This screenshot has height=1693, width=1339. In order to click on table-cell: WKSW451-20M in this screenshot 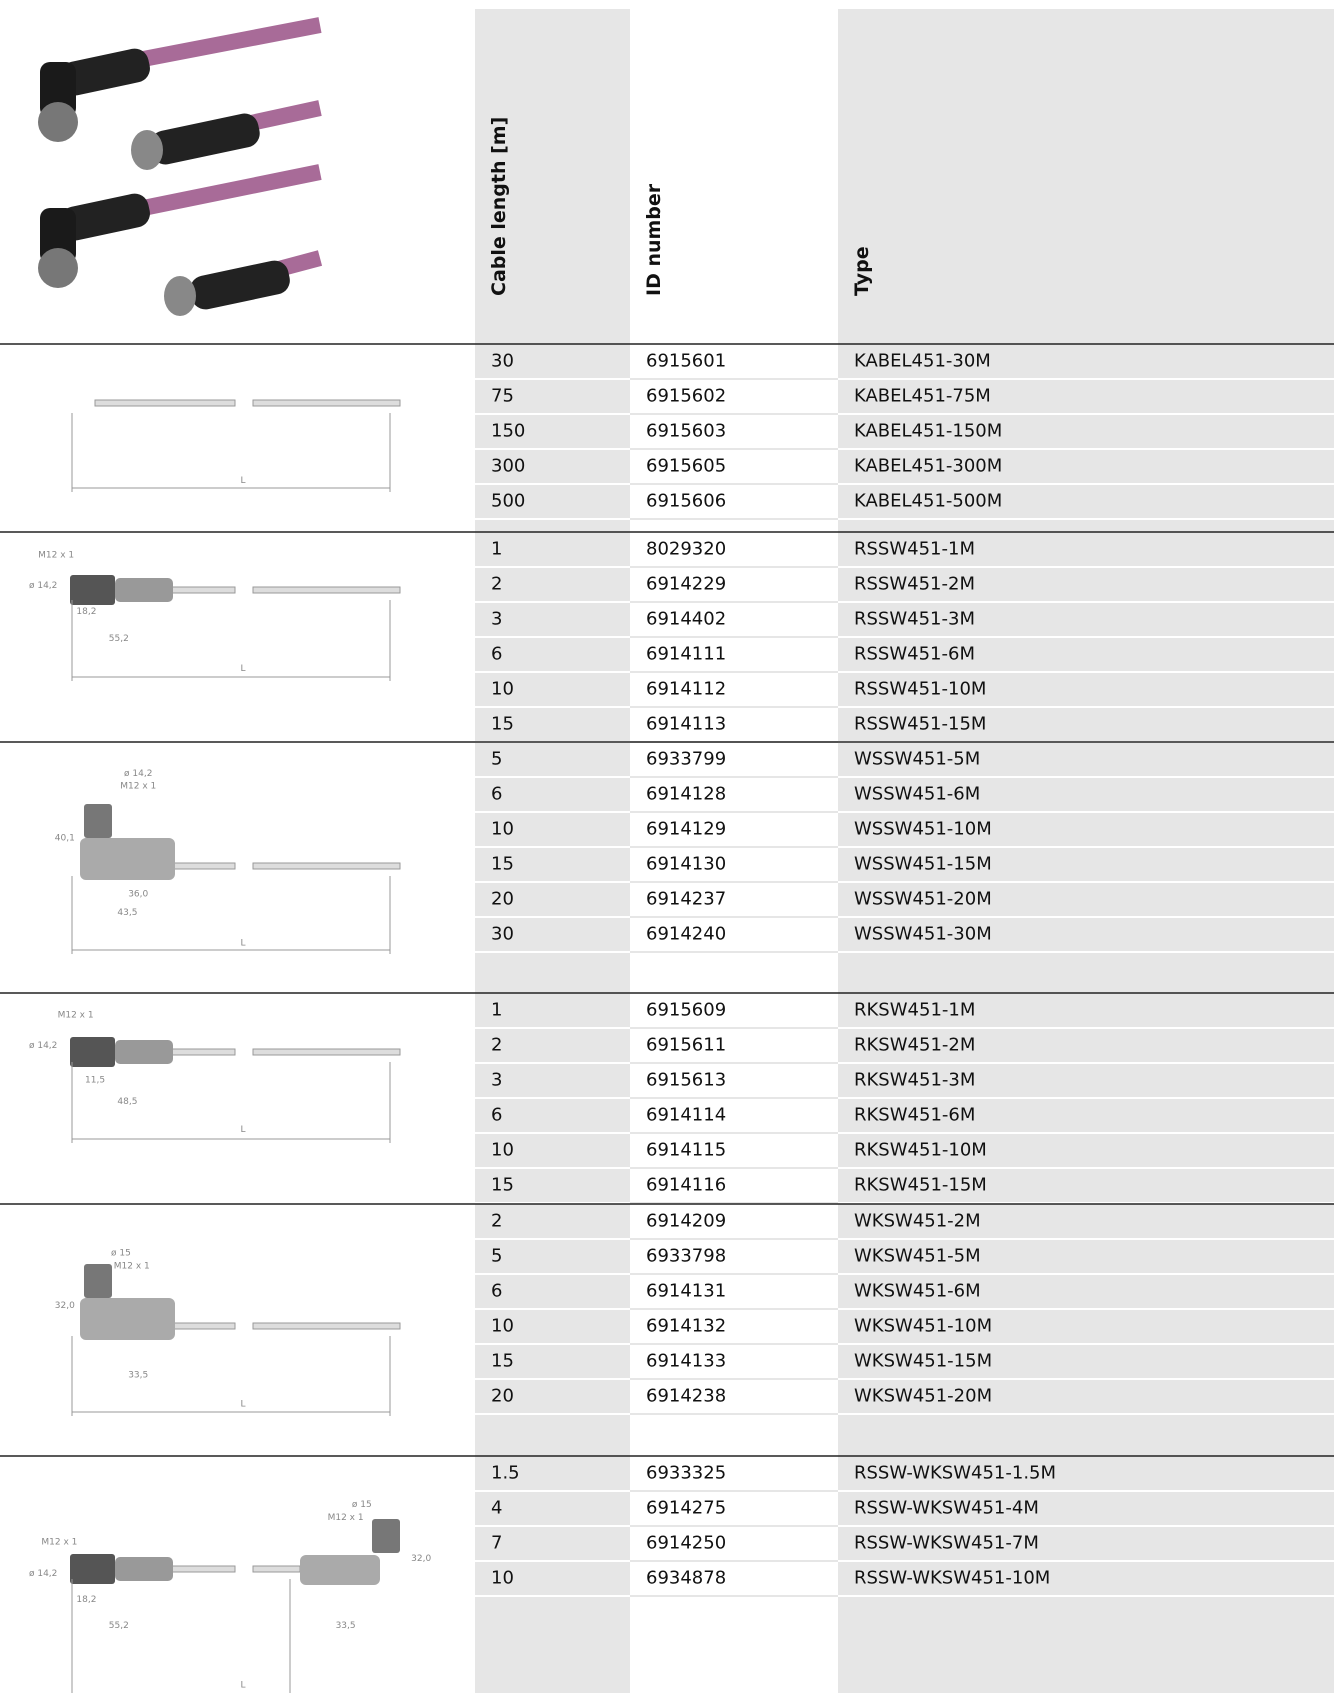, I will do `click(923, 1396)`.